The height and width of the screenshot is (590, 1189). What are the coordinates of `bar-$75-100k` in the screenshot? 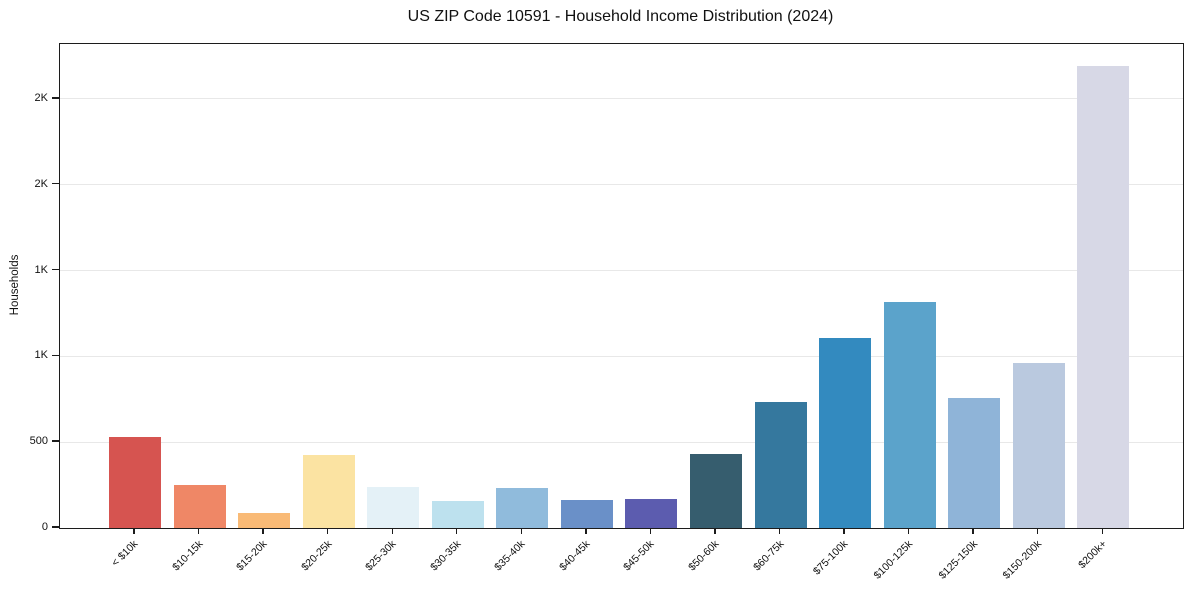 It's located at (845, 432).